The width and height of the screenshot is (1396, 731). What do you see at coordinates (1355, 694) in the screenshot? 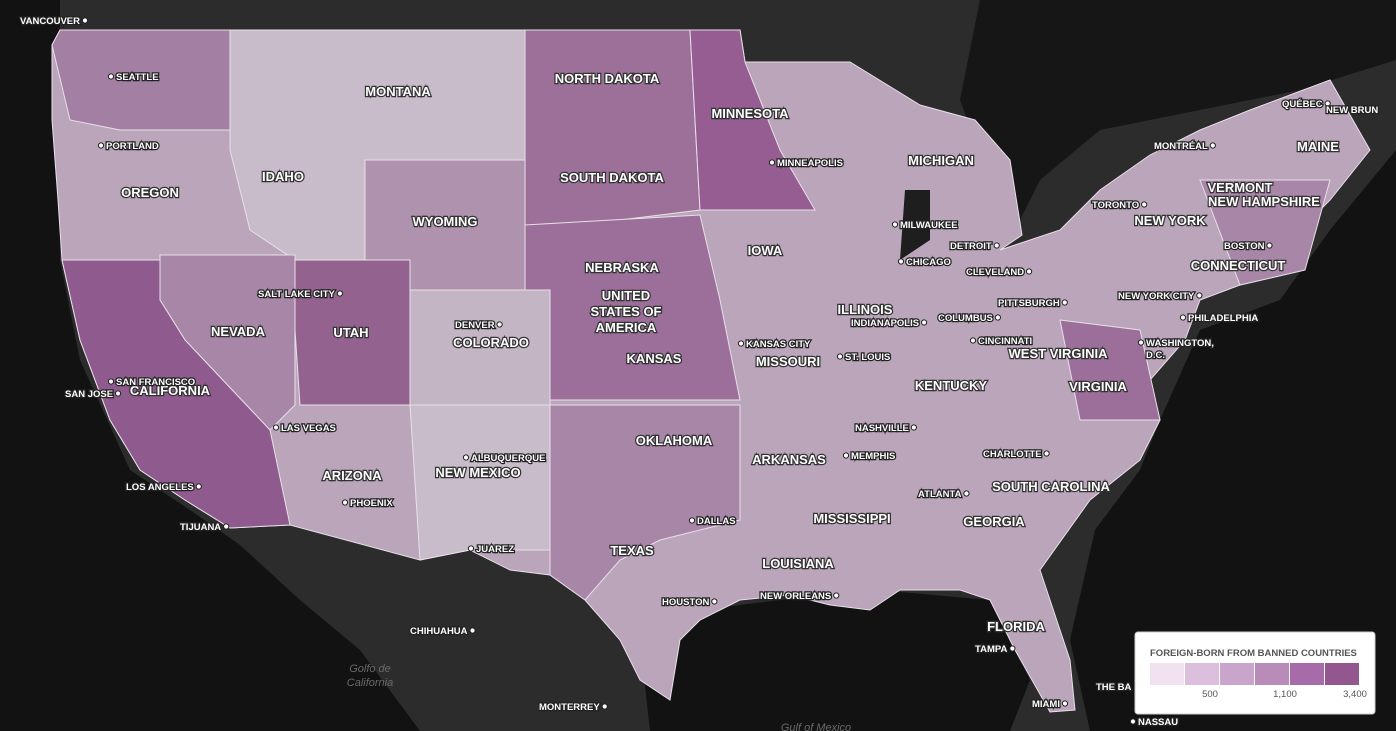
I see `legend-label: 3,400` at bounding box center [1355, 694].